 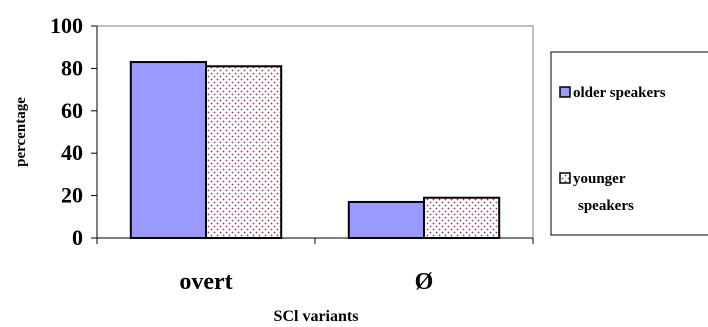 What do you see at coordinates (72, 67) in the screenshot?
I see `y-tick-label: 80` at bounding box center [72, 67].